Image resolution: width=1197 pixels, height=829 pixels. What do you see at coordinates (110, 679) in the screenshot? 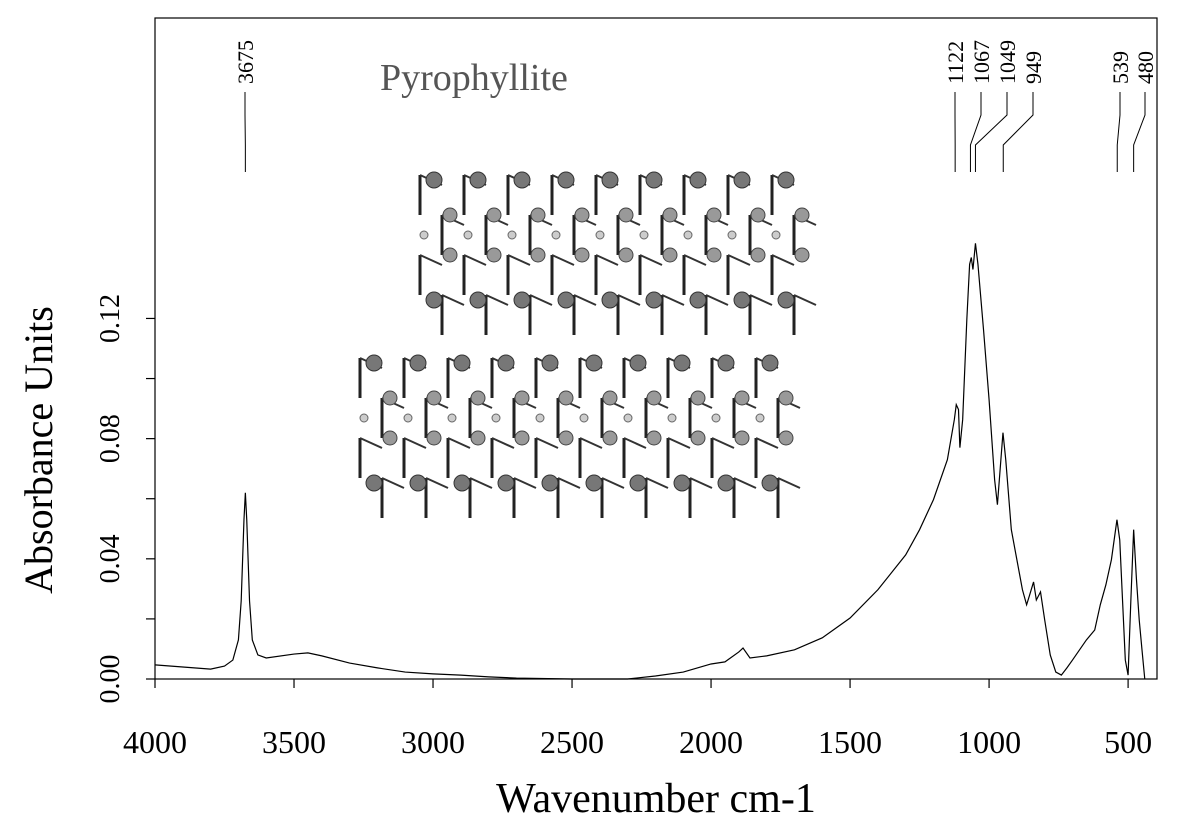
I see `y-tick-label: 0.00` at bounding box center [110, 679].